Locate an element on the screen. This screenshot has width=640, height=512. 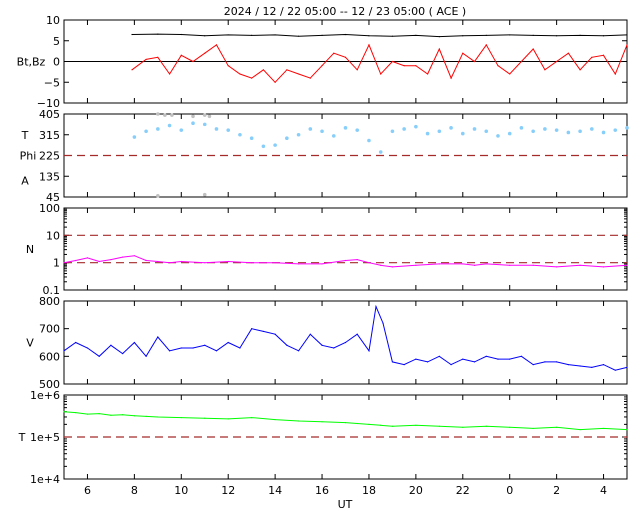
y-tick-label: −10 is located at coordinates (48, 103).